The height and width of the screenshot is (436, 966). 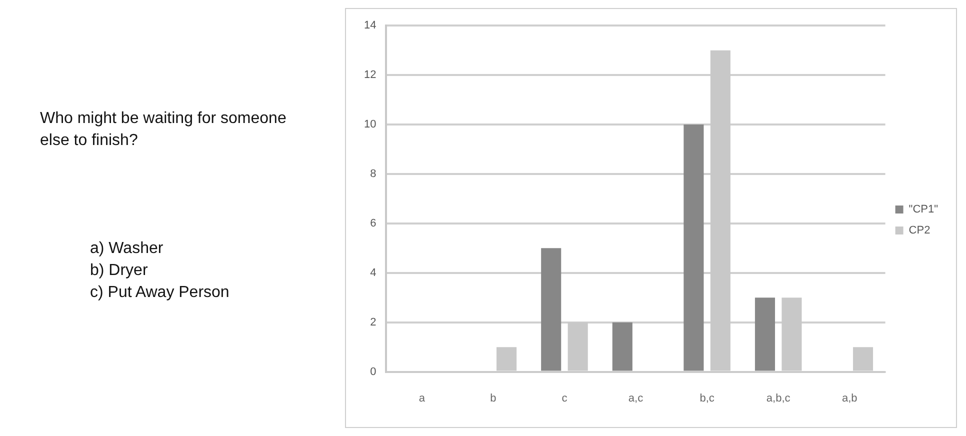 I want to click on text: c) Put Away Person, so click(x=160, y=293).